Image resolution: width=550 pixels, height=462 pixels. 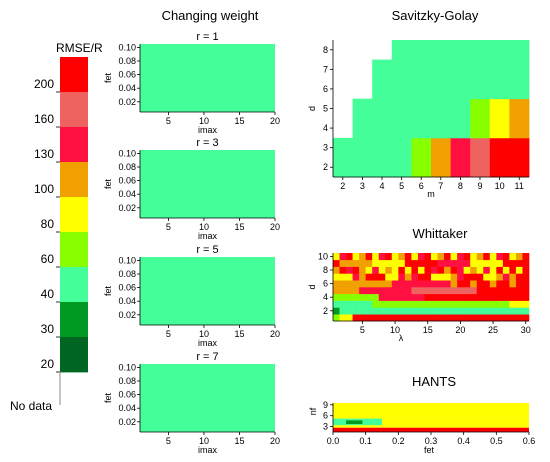 What do you see at coordinates (127, 47) in the screenshot?
I see `y-tick-label: 0.10` at bounding box center [127, 47].